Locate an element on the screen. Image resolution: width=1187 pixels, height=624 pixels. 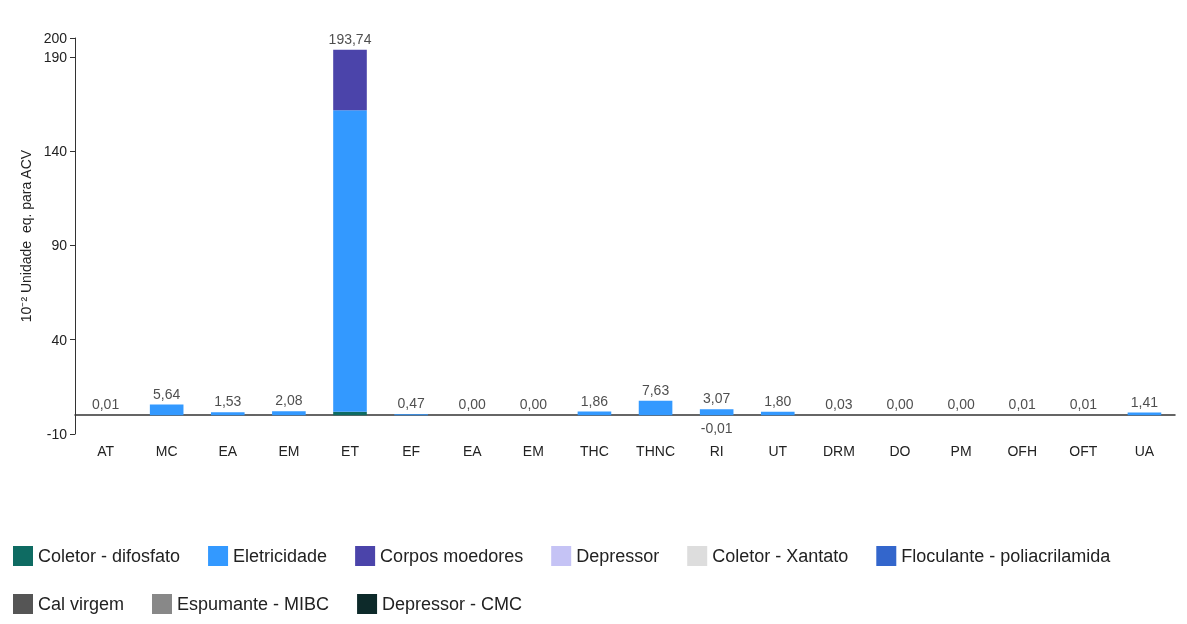
x-tick-label: RI is located at coordinates (716, 451).